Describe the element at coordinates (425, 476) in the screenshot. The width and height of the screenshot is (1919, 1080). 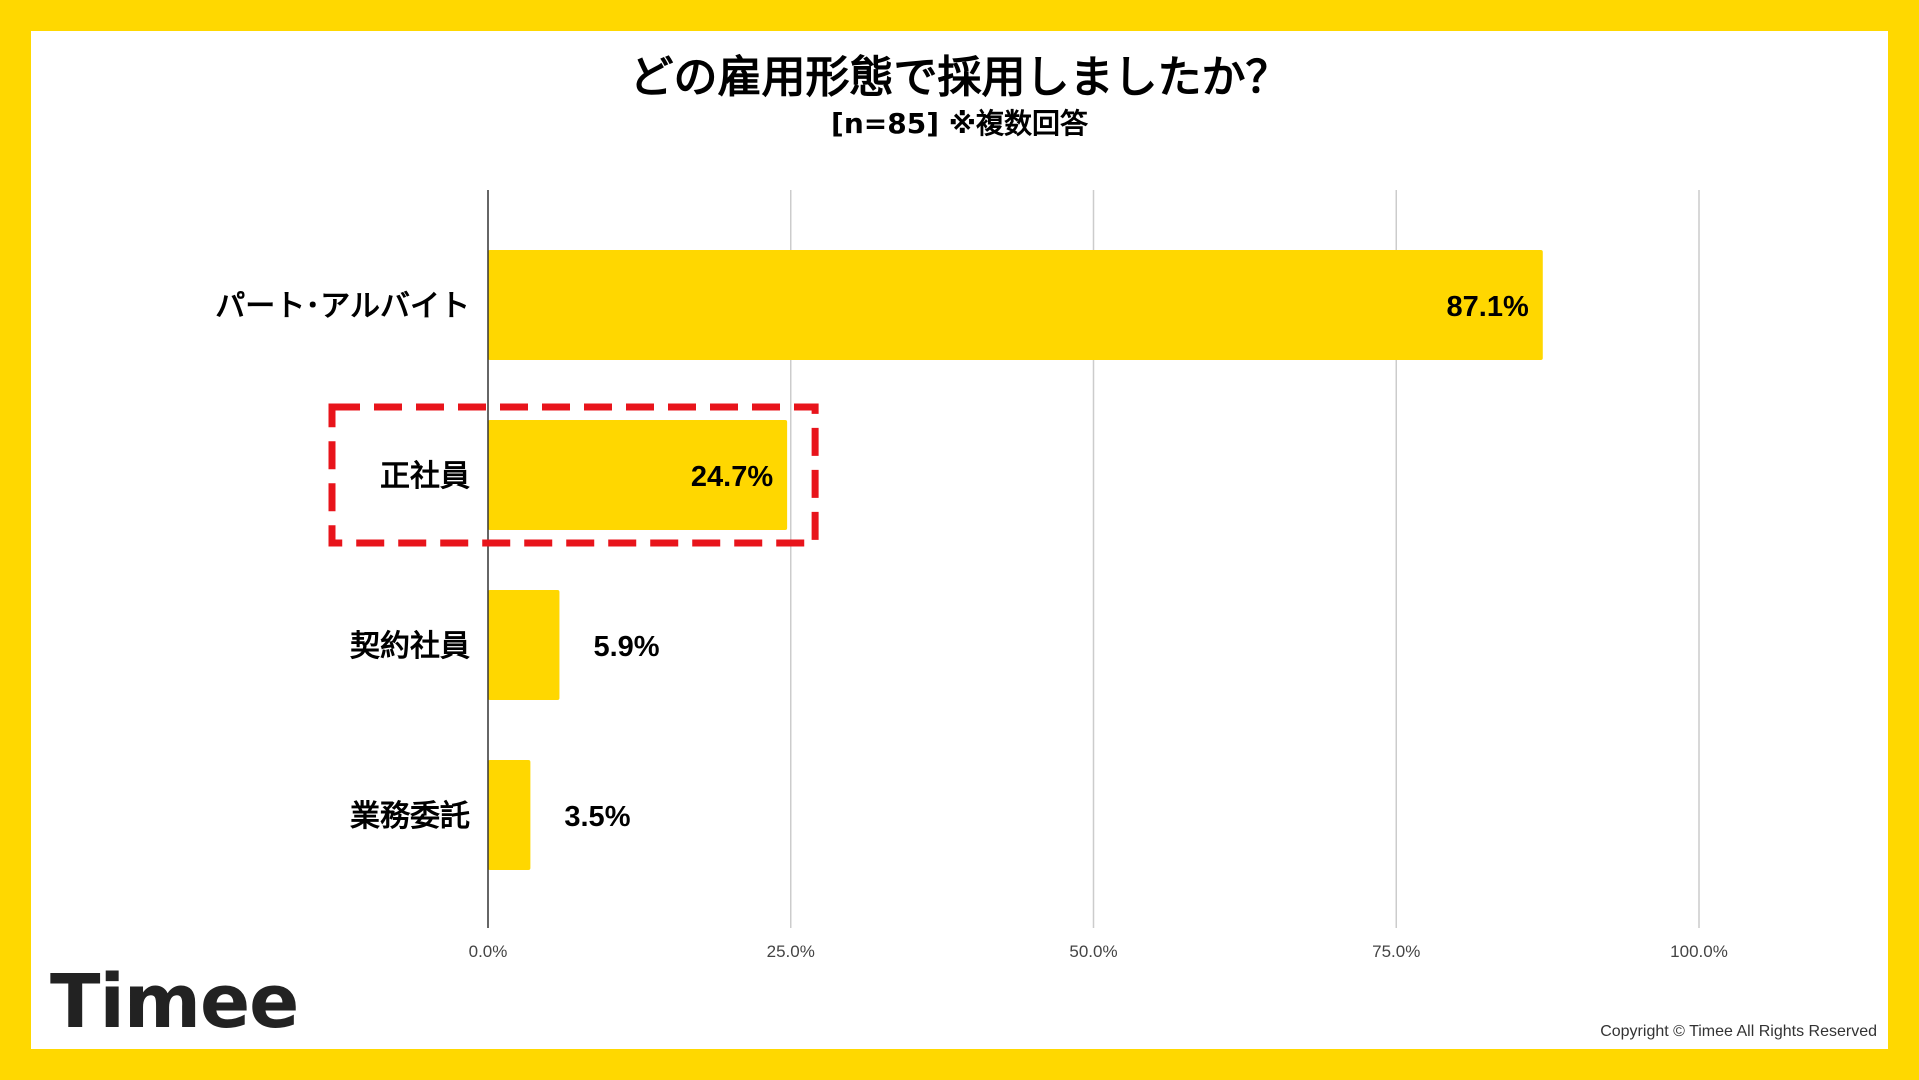
I see `category-label: 正社員` at that location.